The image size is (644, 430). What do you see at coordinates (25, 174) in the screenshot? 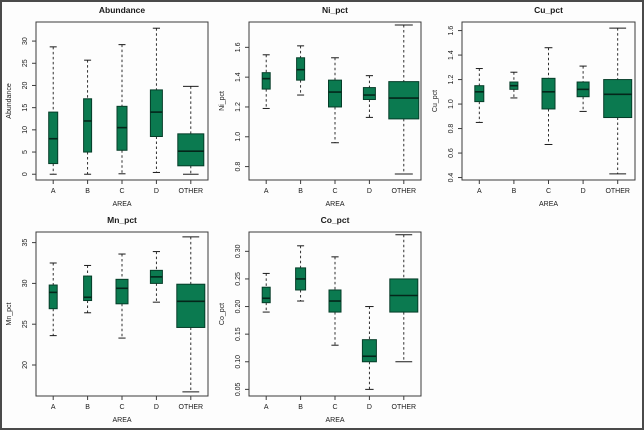
I see `svg-text: 0` at bounding box center [25, 174].